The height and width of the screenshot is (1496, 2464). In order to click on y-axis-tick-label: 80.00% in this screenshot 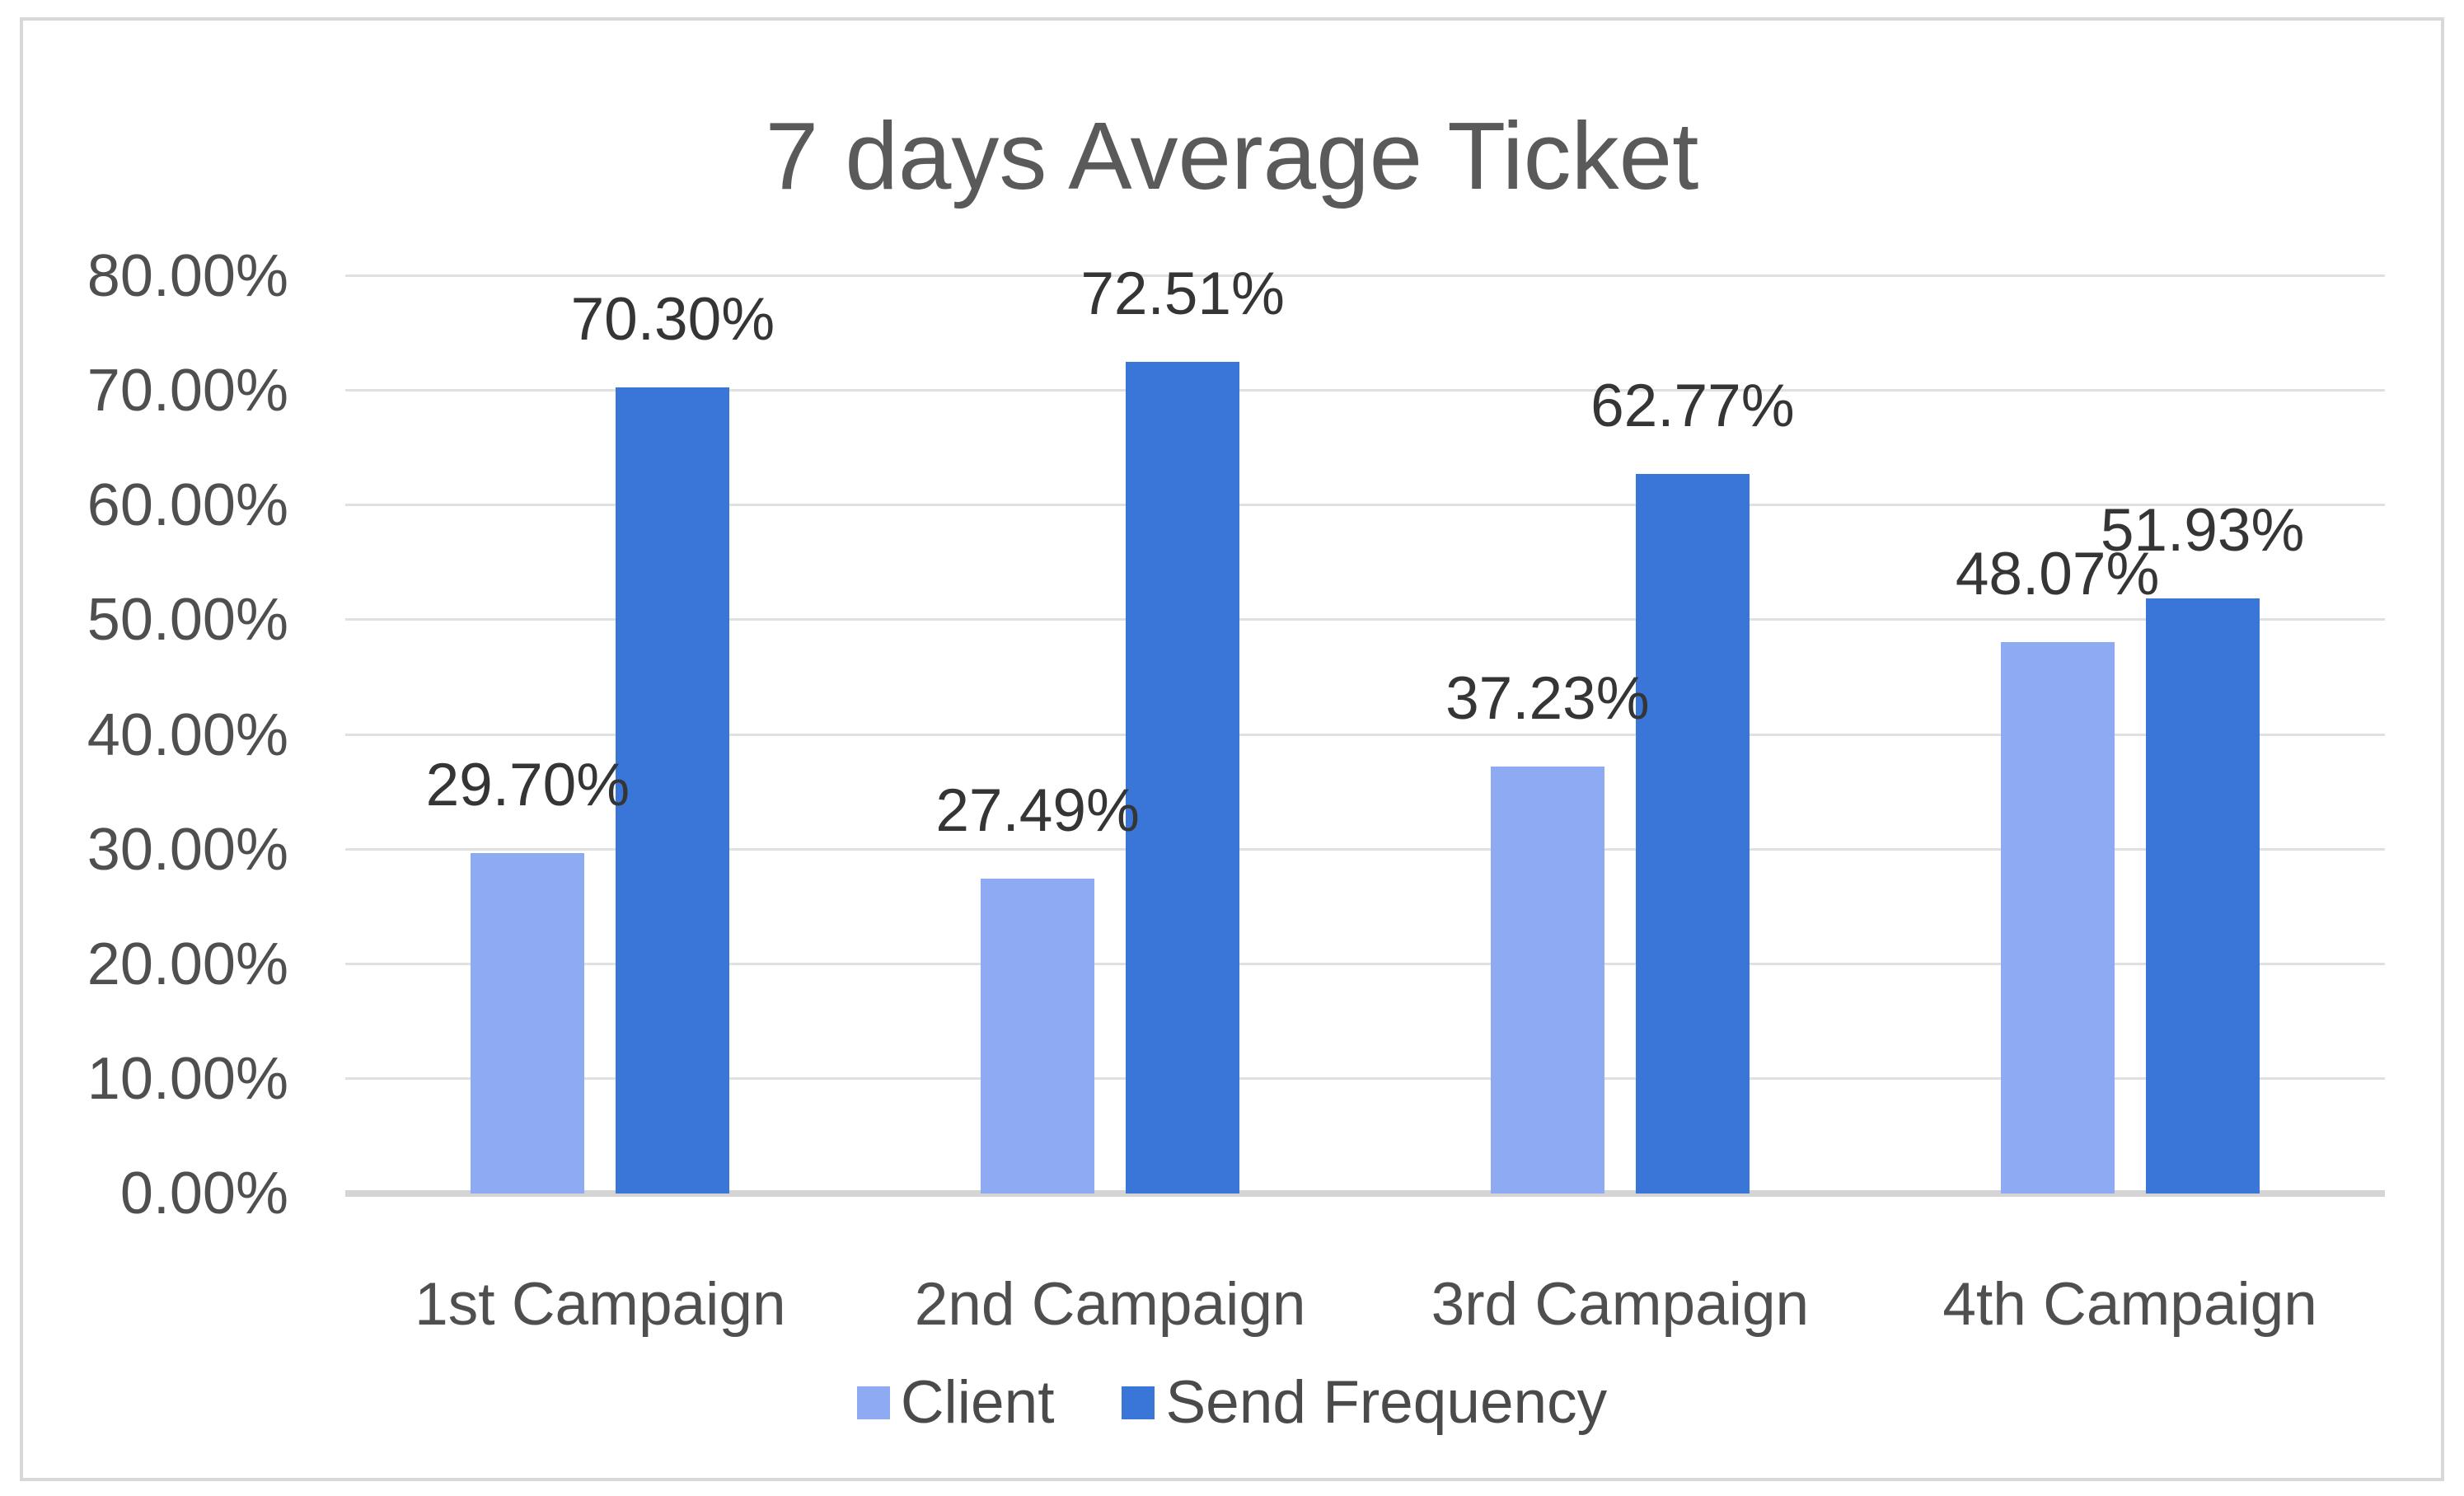, I will do `click(187, 276)`.